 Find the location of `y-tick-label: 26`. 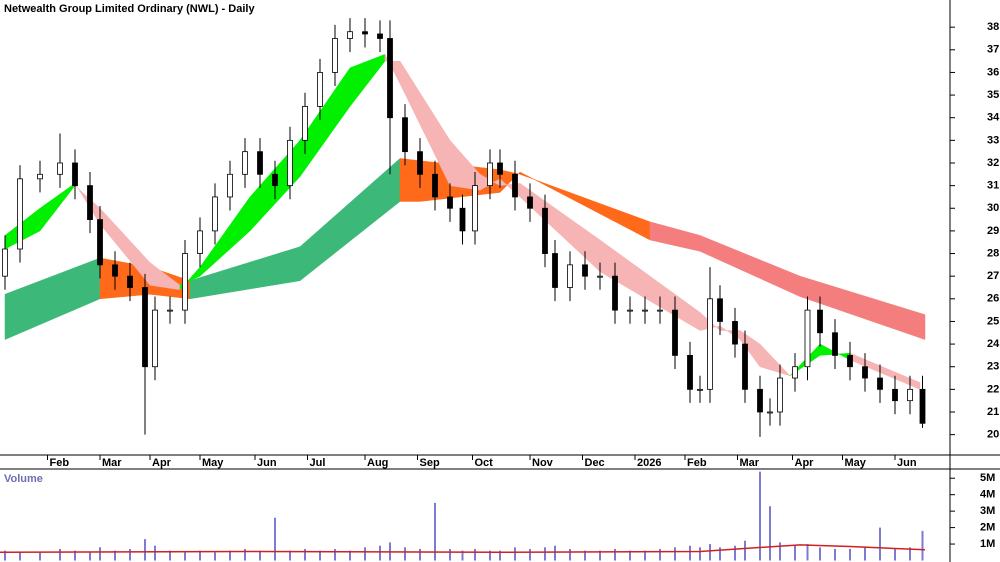

y-tick-label: 26 is located at coordinates (993, 299).